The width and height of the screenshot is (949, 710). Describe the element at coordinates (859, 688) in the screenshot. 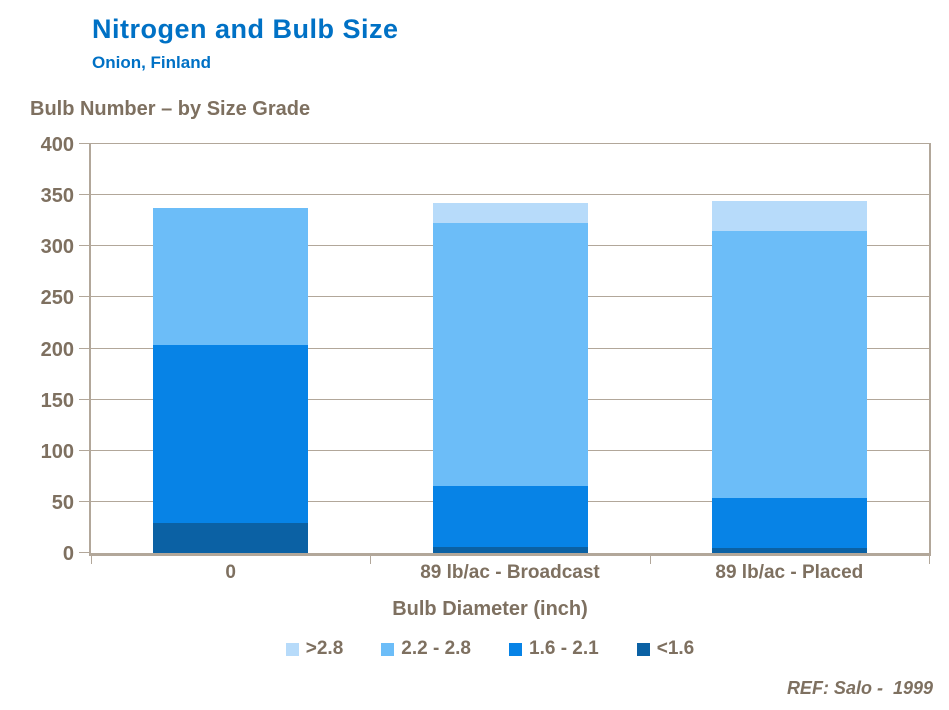

I see `reference-note: REF: Salo - 1999` at that location.